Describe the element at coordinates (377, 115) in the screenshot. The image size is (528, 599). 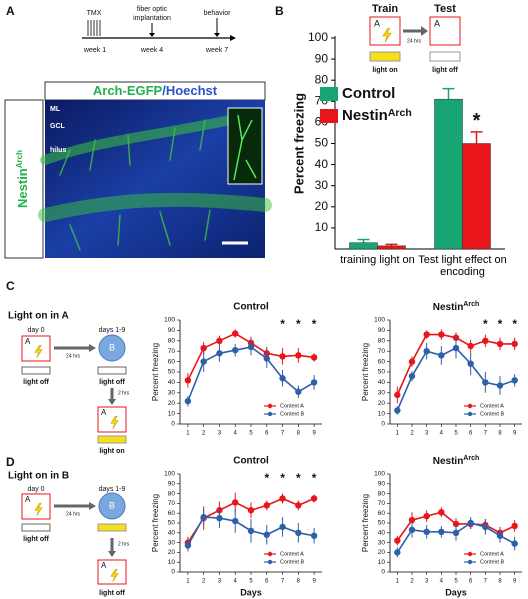
I see `legend-label: NestinArch` at that location.